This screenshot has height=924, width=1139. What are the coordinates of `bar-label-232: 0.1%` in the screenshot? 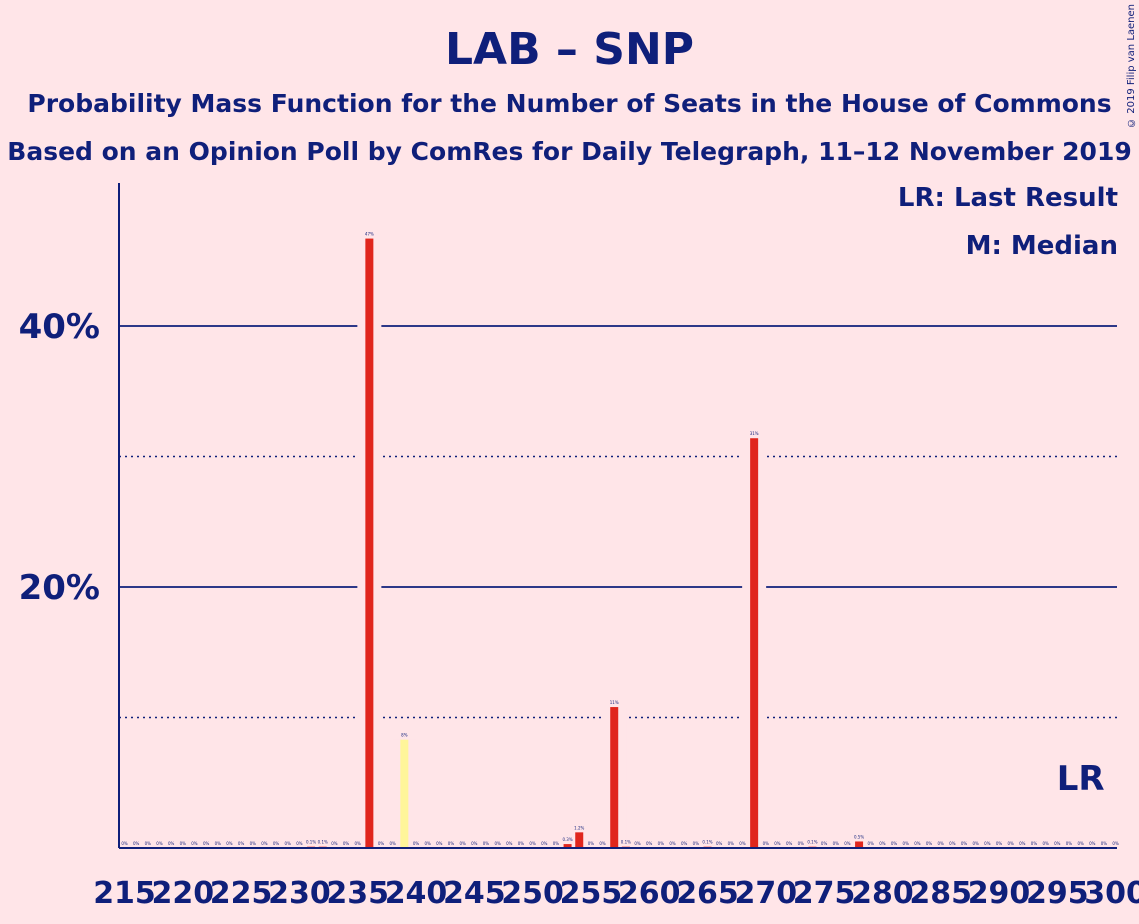 It's located at (323, 842).